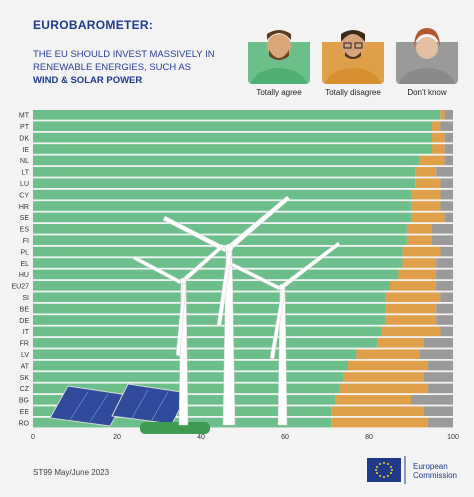  What do you see at coordinates (24, 275) in the screenshot?
I see `category-label-hu: HU` at bounding box center [24, 275].